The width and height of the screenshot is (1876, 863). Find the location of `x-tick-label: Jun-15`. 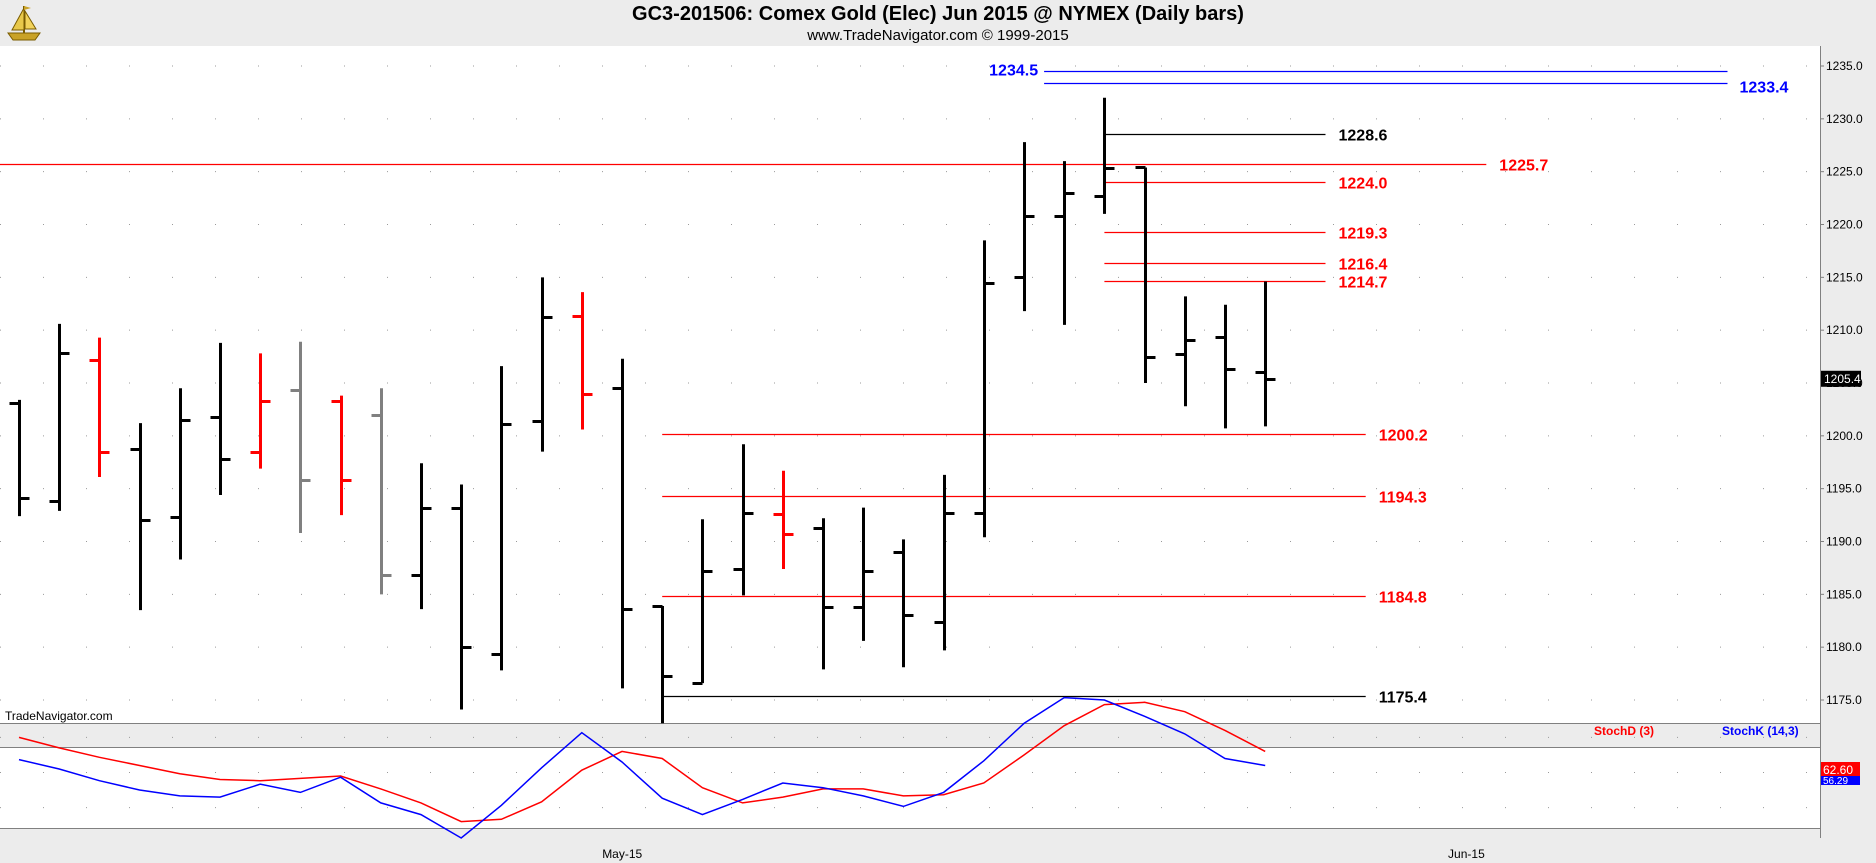

x-tick-label: Jun-15 is located at coordinates (1466, 854).